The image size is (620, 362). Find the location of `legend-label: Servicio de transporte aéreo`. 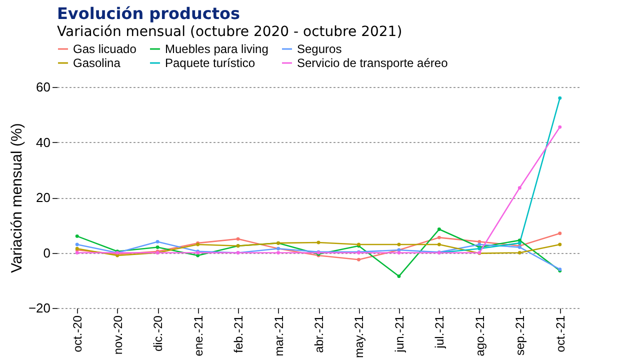

legend-label: Servicio de transporte aéreo is located at coordinates (372, 63).